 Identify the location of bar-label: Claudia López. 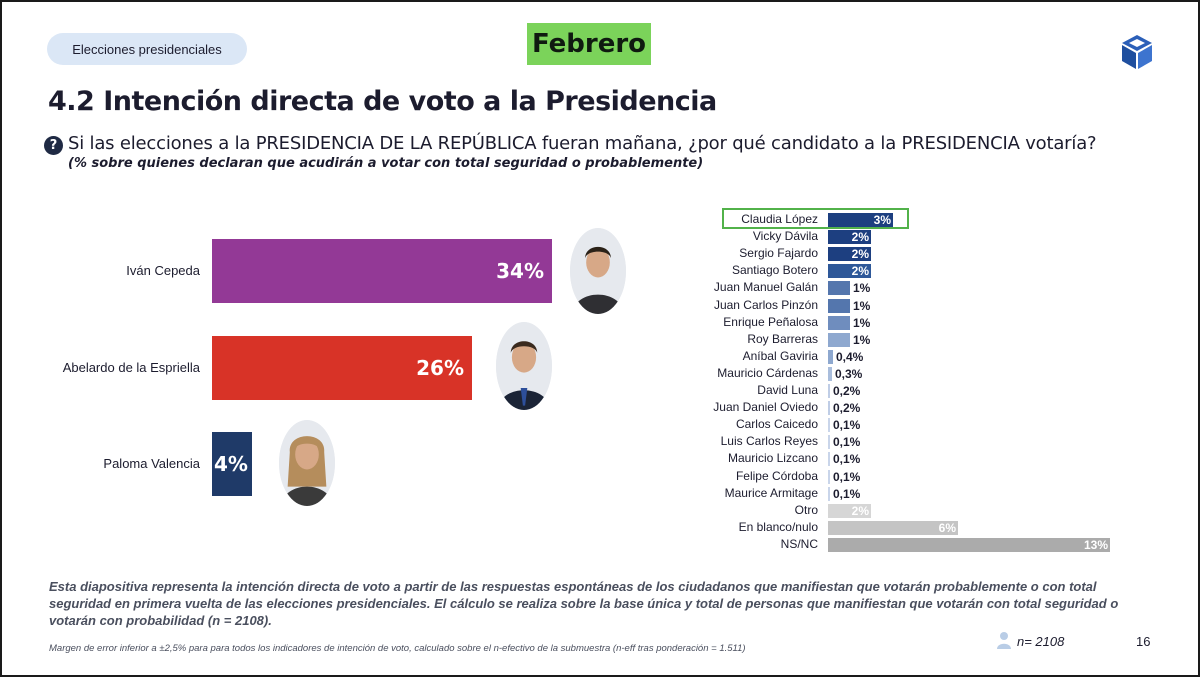
(779, 219).